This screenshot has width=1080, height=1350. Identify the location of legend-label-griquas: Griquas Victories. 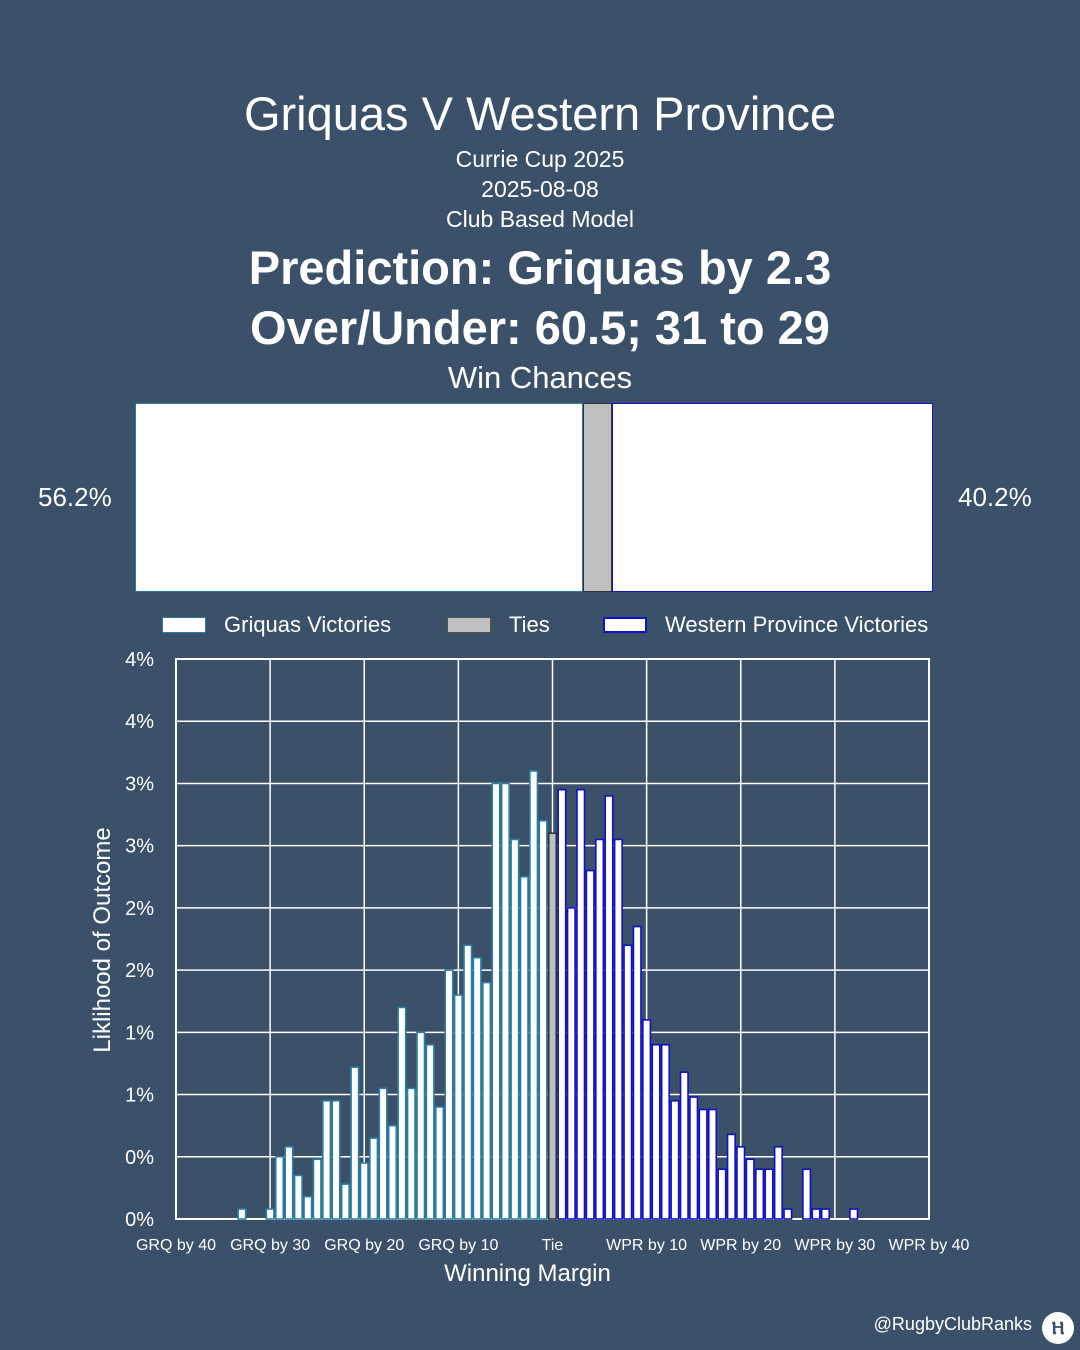
(308, 624).